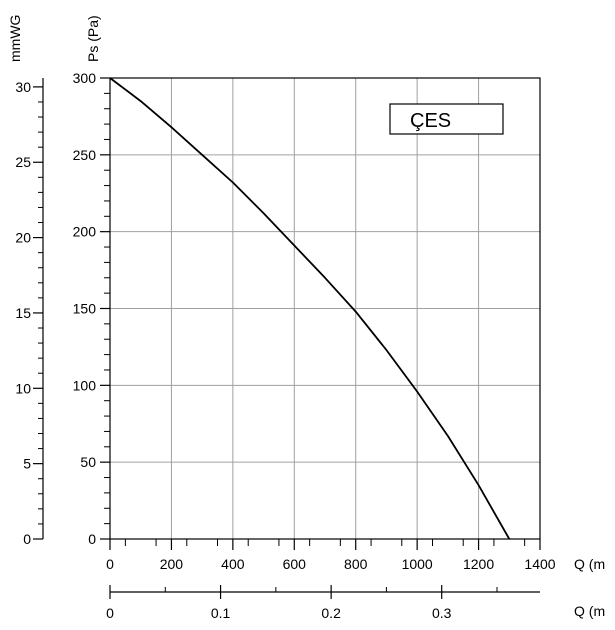 Image resolution: width=615 pixels, height=630 pixels. Describe the element at coordinates (92, 539) in the screenshot. I see `y-tick-label-0: 0` at that location.